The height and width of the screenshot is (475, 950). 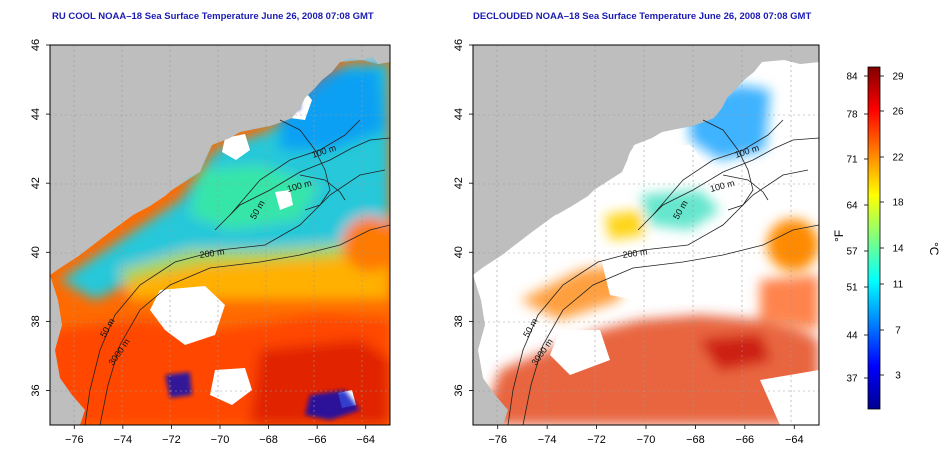 What do you see at coordinates (852, 206) in the screenshot?
I see `fahrenheit-tick: 64` at bounding box center [852, 206].